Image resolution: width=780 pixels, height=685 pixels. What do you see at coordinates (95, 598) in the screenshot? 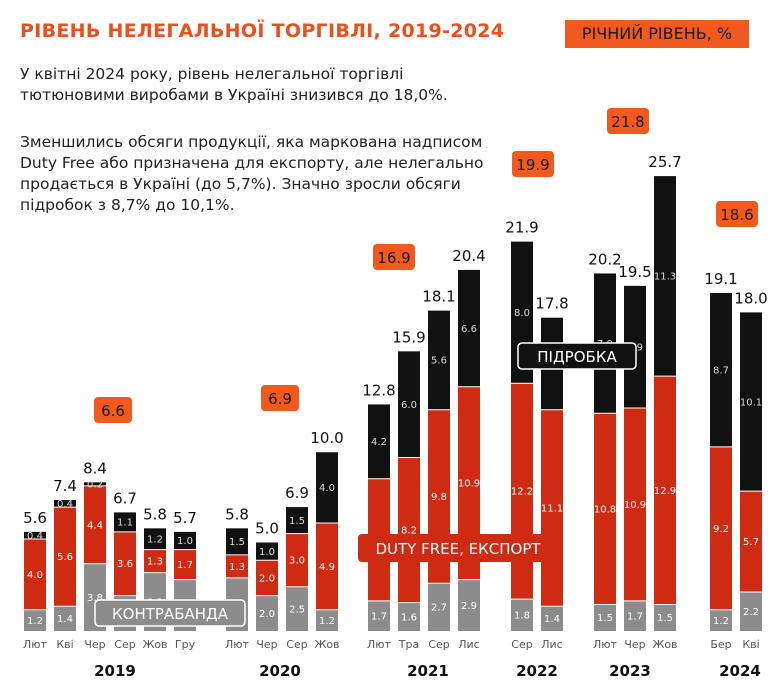
I see `segment-label: 3.8` at bounding box center [95, 598].